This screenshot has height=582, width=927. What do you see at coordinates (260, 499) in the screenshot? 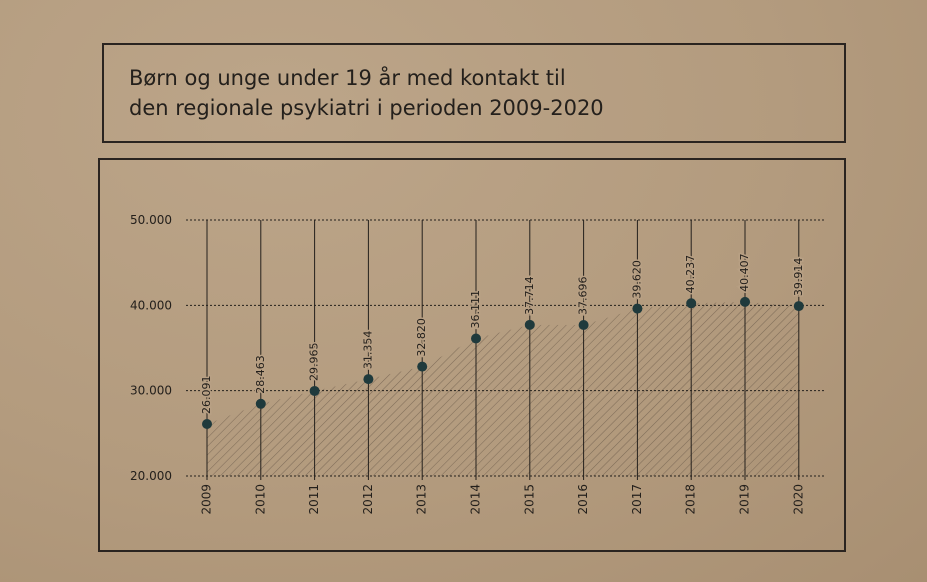
I see `x-tick-label: 2010` at bounding box center [260, 499].